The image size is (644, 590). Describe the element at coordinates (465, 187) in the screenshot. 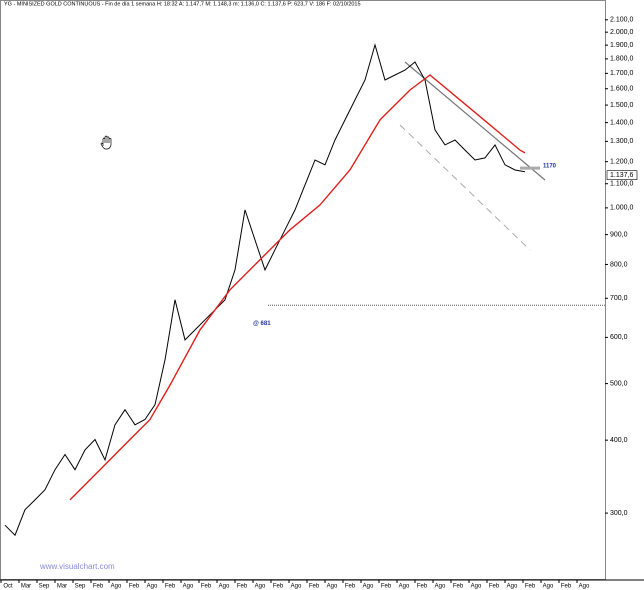

I see `channel-line` at that location.